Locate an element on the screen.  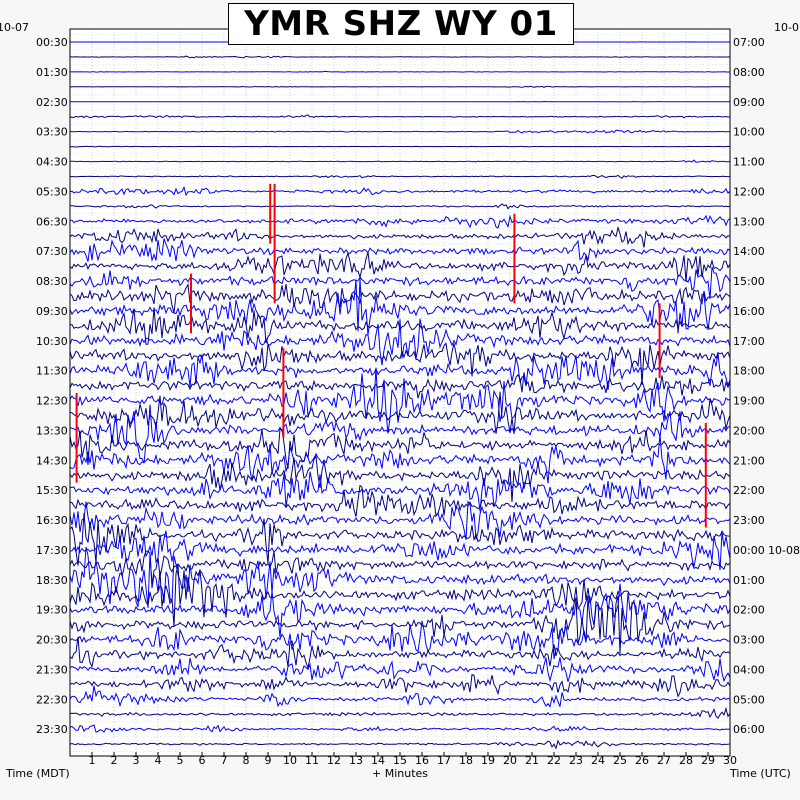
x-tick-label: 29 is located at coordinates (708, 760).